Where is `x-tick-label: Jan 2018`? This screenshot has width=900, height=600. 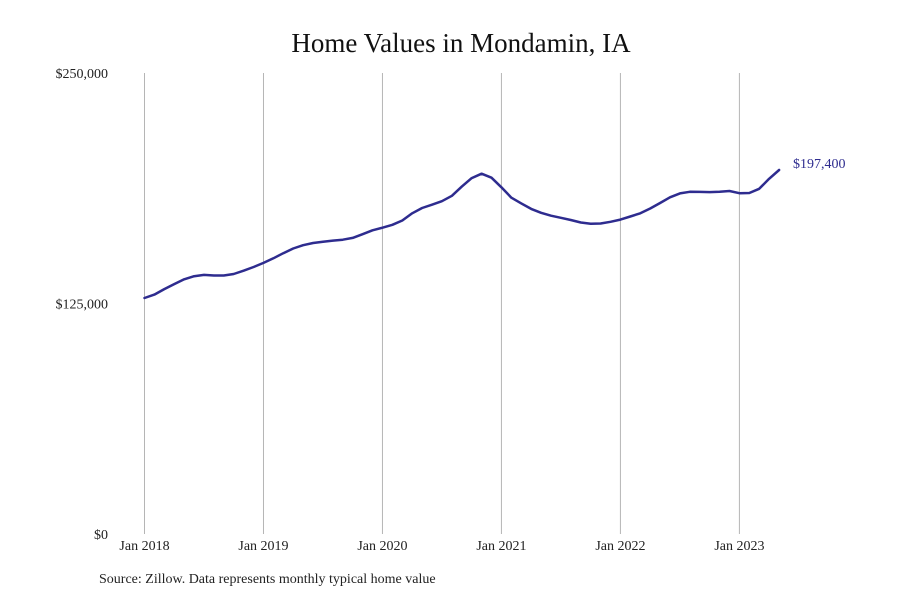
x-tick-label: Jan 2018 is located at coordinates (144, 546).